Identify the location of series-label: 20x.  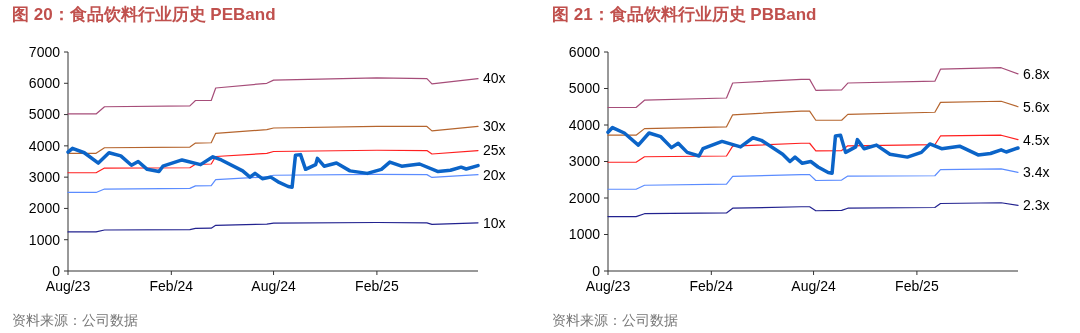
(494, 174).